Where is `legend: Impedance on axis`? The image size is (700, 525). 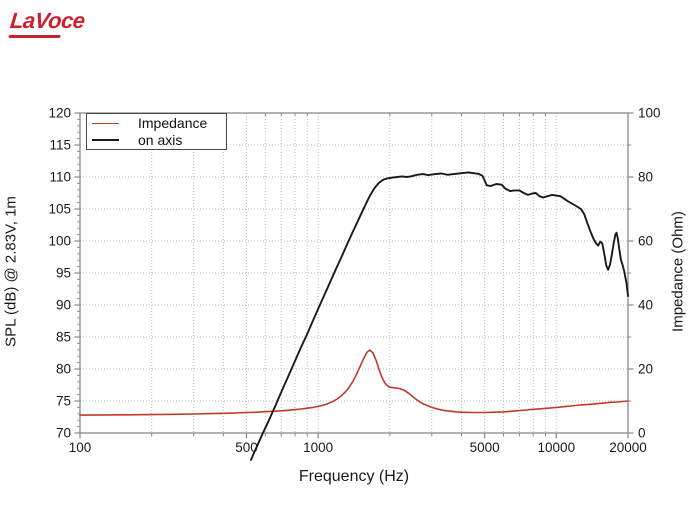
legend: Impedance on axis is located at coordinates (156, 131).